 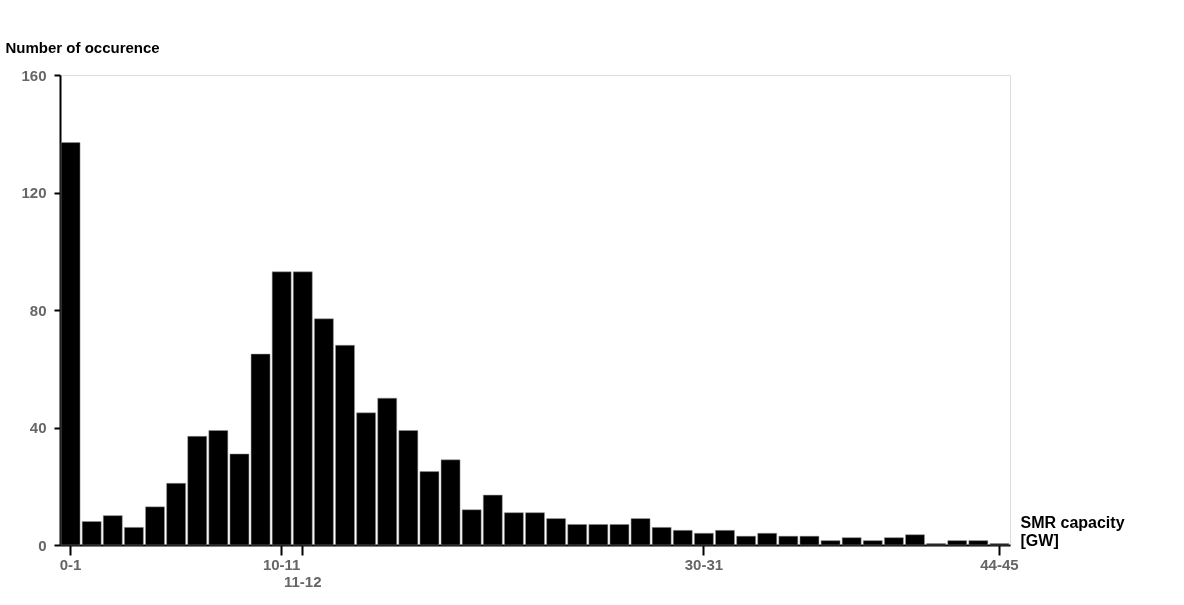 What do you see at coordinates (82, 47) in the screenshot?
I see `y-axis-title: Number of occurence` at bounding box center [82, 47].